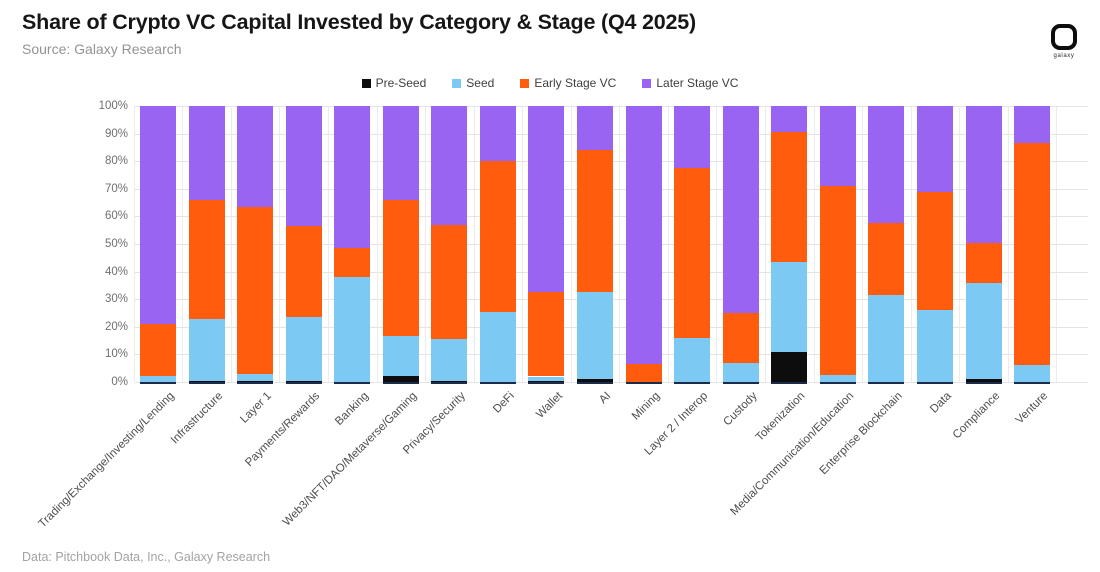 Image resolution: width=1100 pixels, height=572 pixels. I want to click on x-axis-category-label: Mining, so click(646, 406).